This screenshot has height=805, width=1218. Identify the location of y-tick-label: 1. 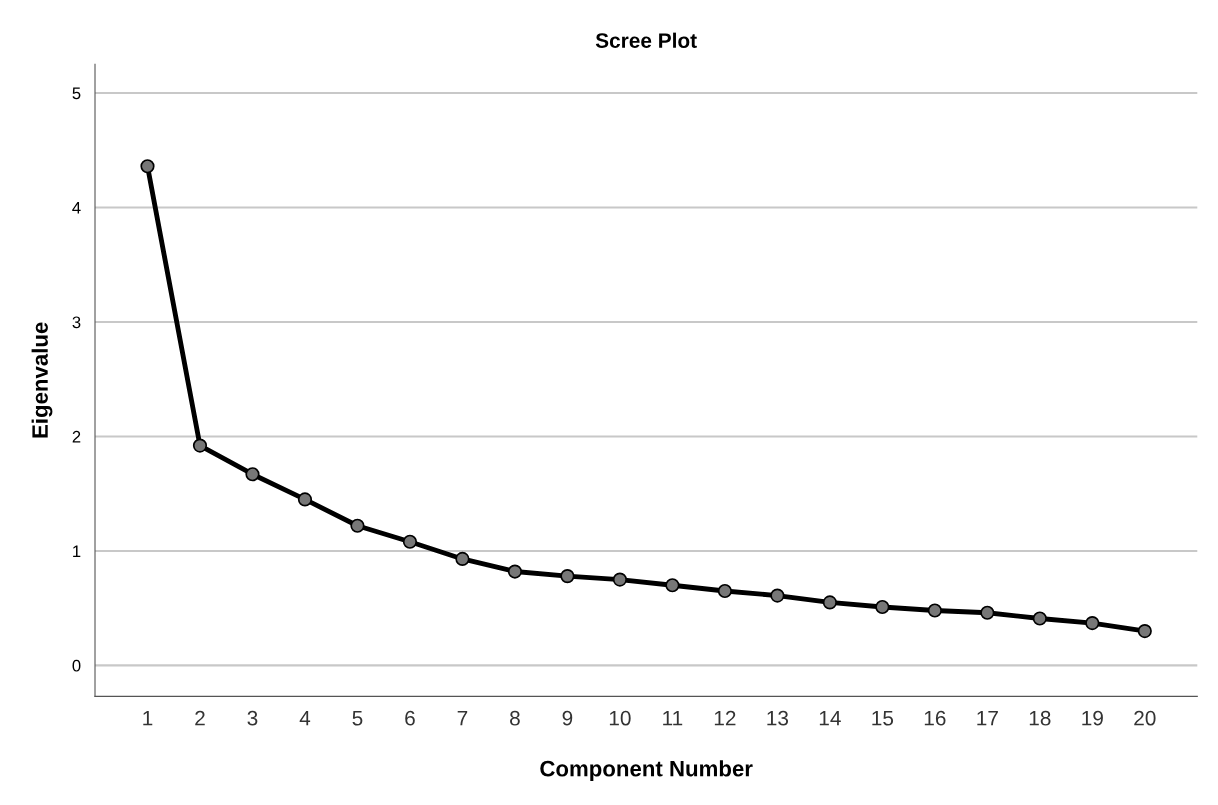
(77, 551).